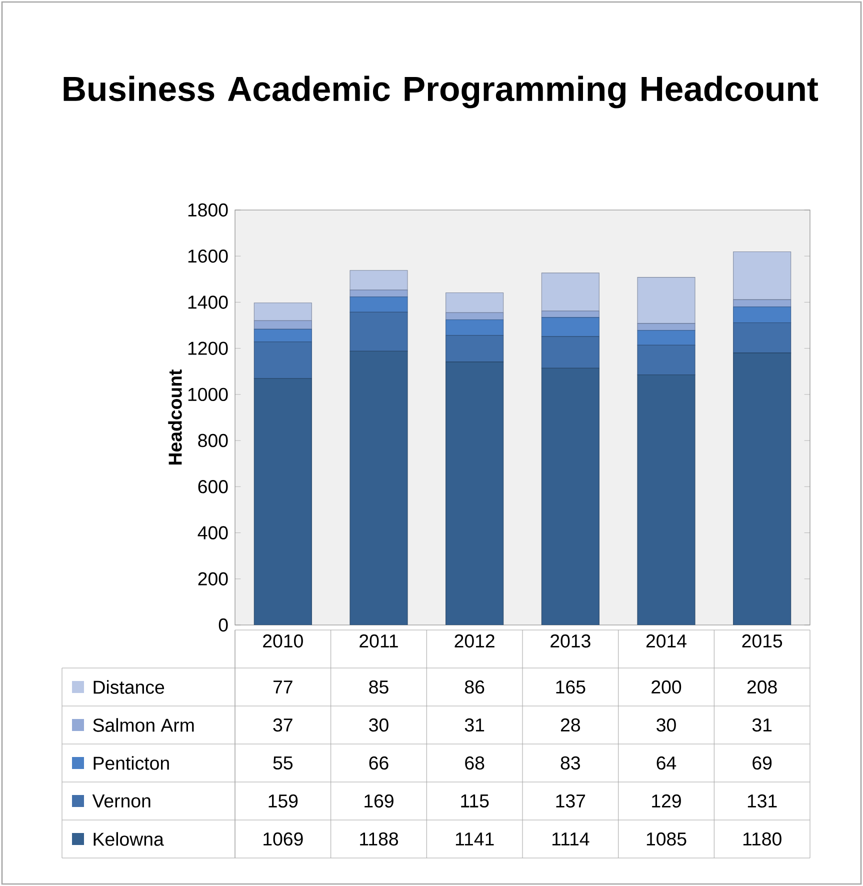  I want to click on y-tick-label: 1000, so click(208, 395).